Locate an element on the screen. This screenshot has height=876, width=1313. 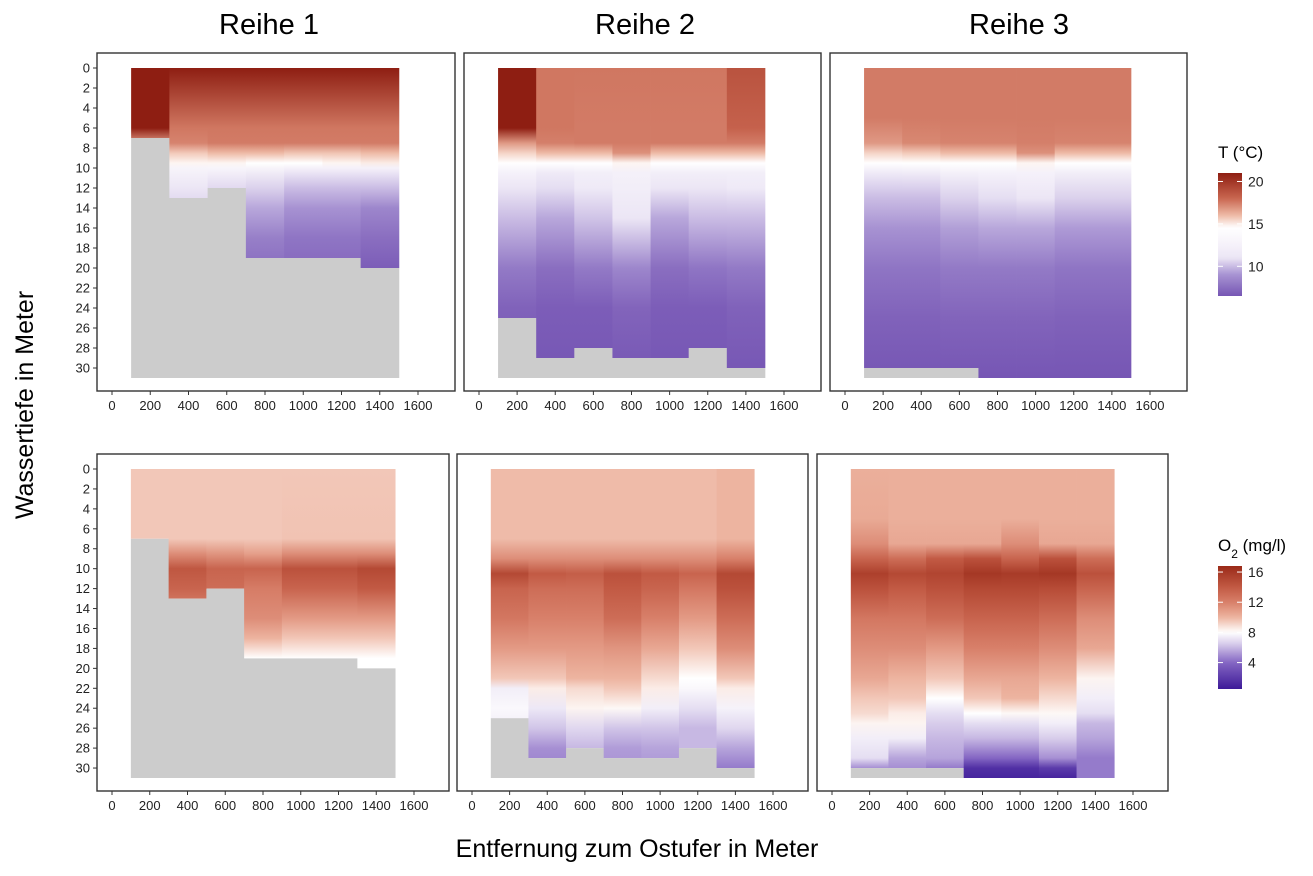
y-tick-label: 30 is located at coordinates (83, 768).